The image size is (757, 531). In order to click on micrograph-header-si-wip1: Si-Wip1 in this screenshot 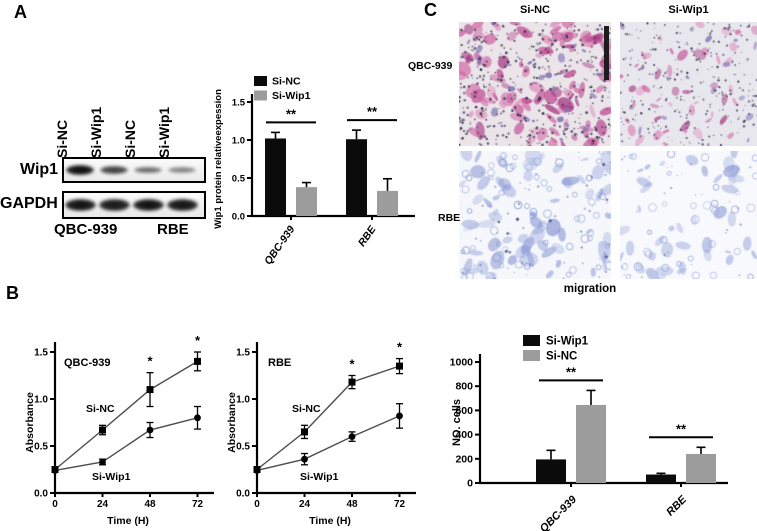, I will do `click(688, 10)`.